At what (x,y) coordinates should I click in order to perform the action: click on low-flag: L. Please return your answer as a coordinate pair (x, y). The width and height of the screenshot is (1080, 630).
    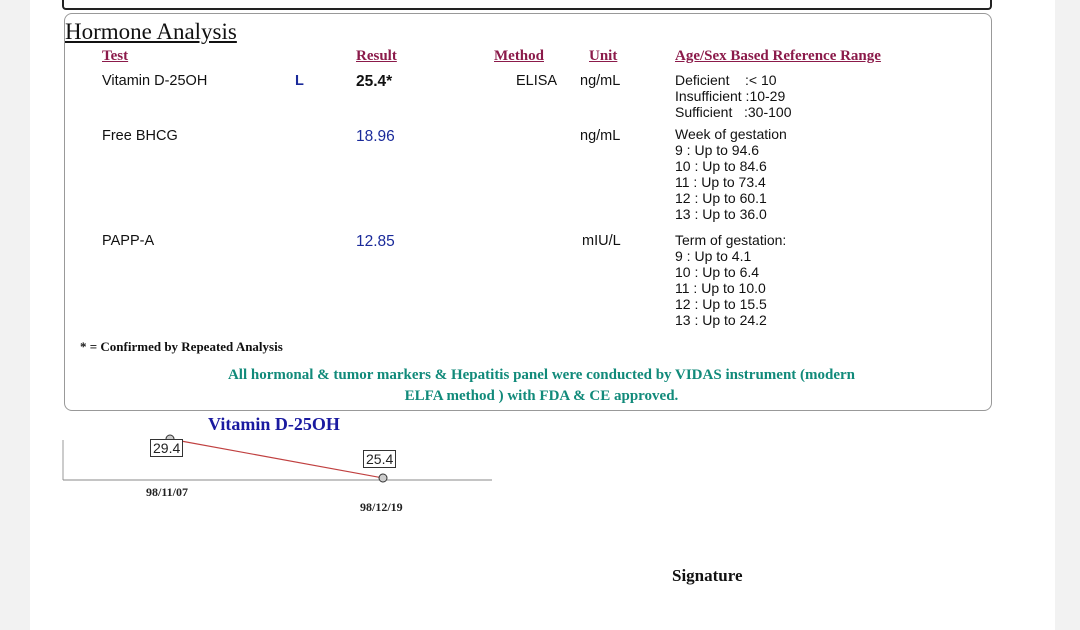
    Looking at the image, I should click on (299, 81).